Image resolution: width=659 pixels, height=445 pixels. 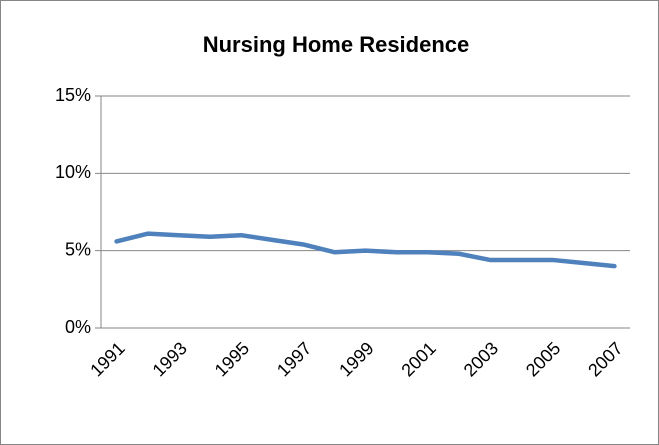 What do you see at coordinates (73, 95) in the screenshot?
I see `y-tick-label: 15%` at bounding box center [73, 95].